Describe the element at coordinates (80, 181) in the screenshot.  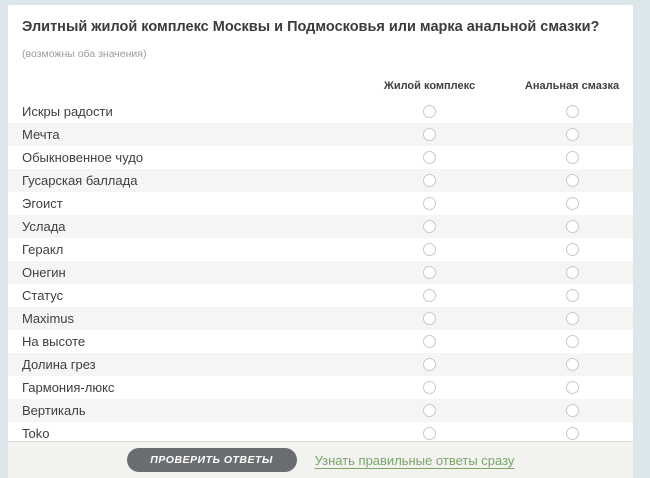
I see `row-label: Гусарская баллада` at that location.